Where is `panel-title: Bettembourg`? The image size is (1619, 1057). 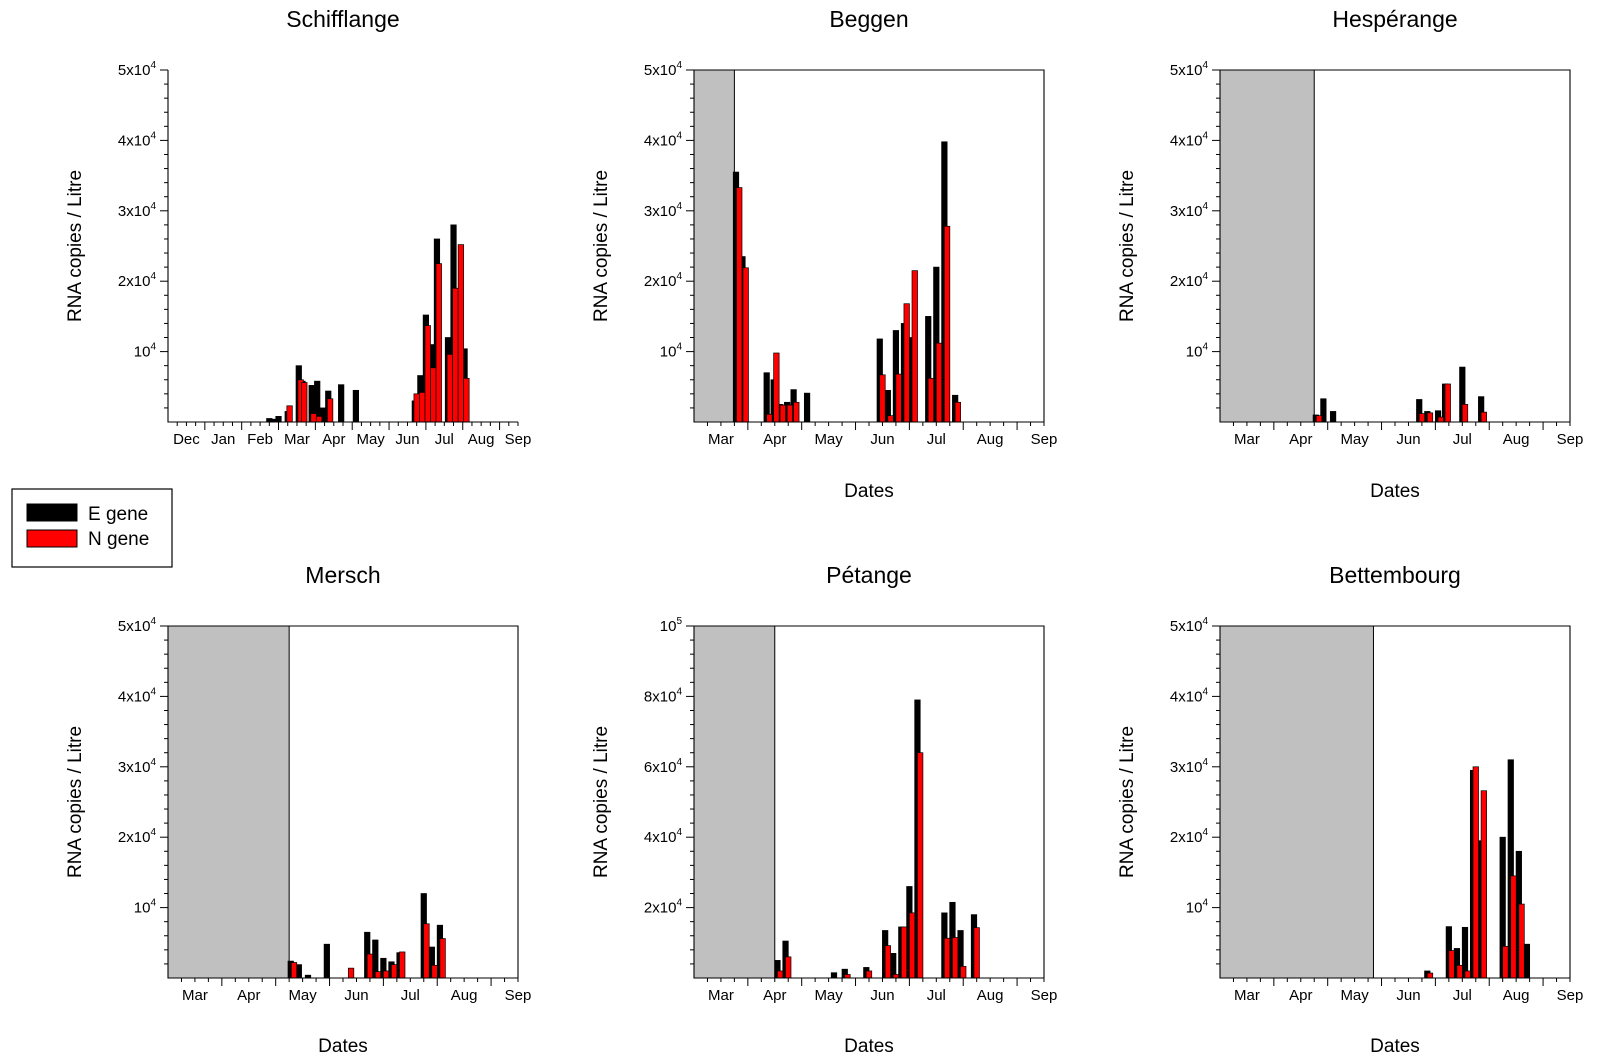
panel-title: Bettembourg is located at coordinates (1395, 575).